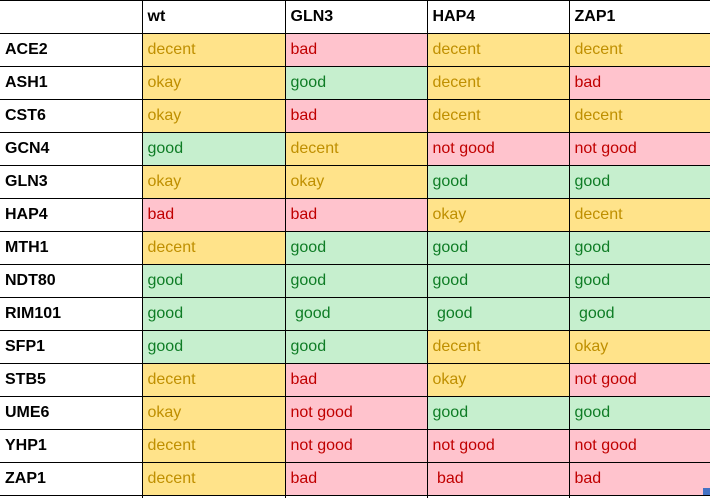 The height and width of the screenshot is (498, 710). I want to click on cell-gln3-wt: okay, so click(213, 182).